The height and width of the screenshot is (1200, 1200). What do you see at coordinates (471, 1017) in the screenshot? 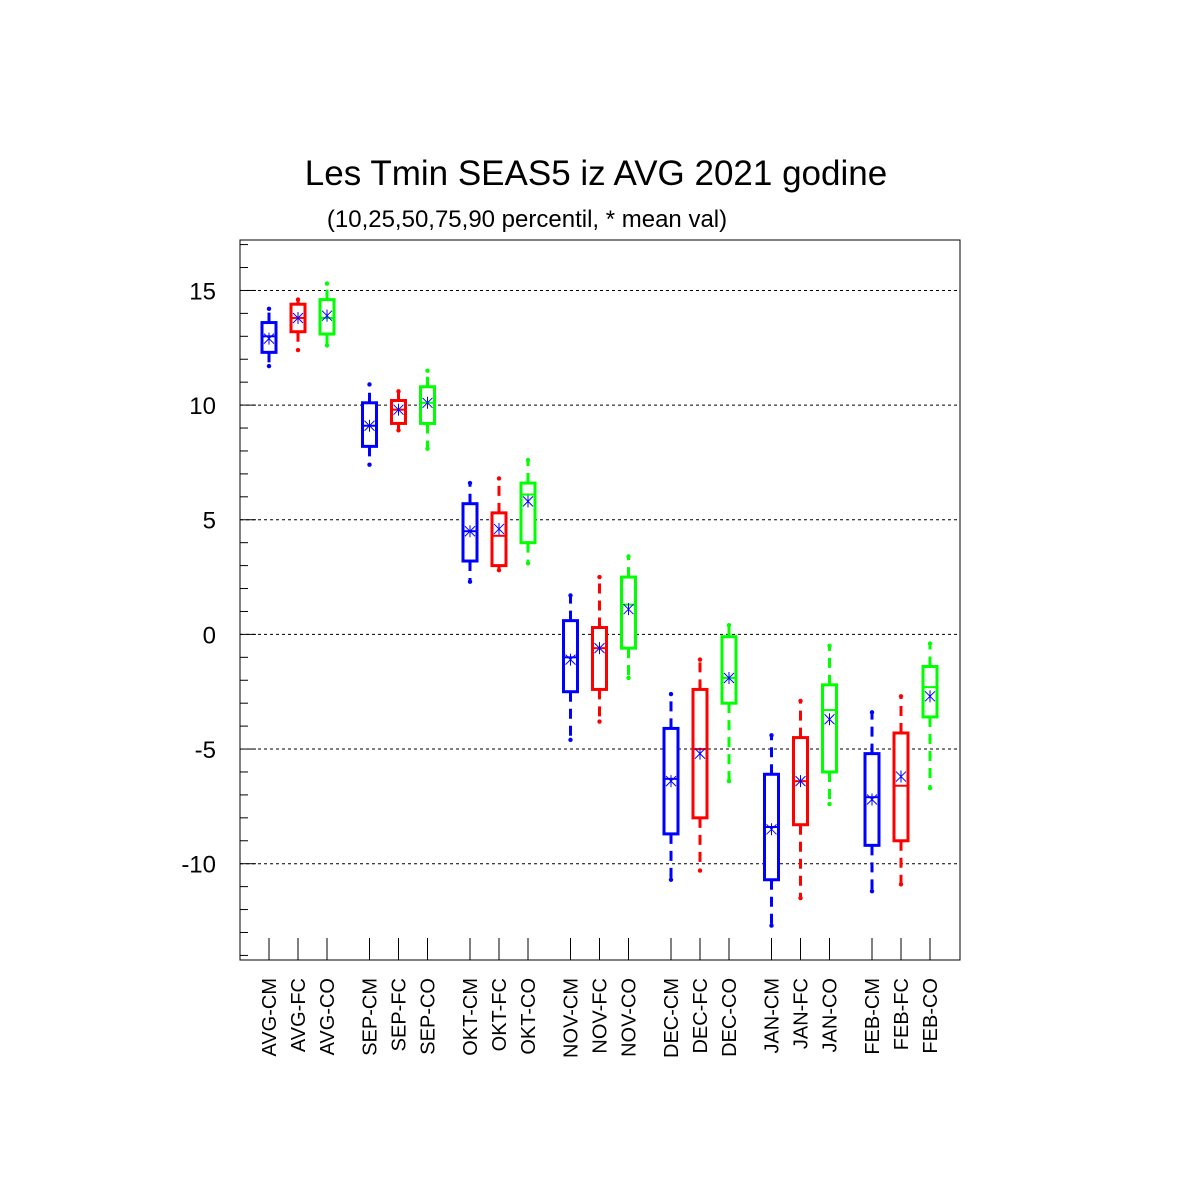
I see `x-tick-label: OKT-CM` at bounding box center [471, 1017].